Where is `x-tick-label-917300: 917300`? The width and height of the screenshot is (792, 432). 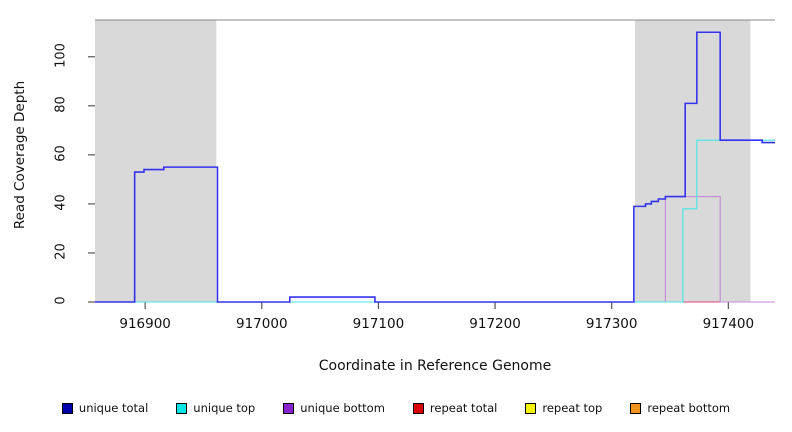
x-tick-label-917300: 917300 is located at coordinates (611, 324).